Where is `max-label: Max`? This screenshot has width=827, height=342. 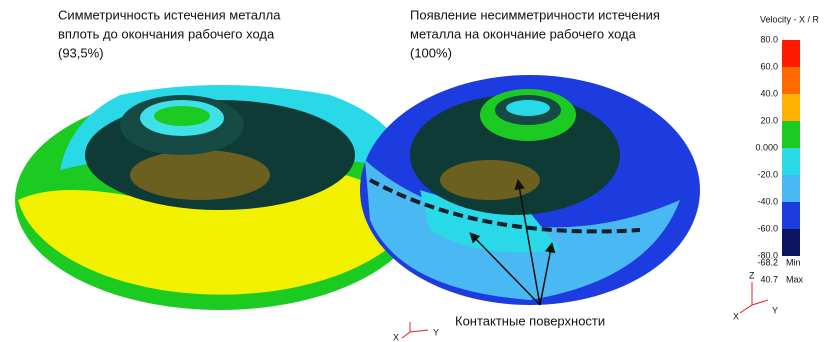
max-label: Max is located at coordinates (795, 279).